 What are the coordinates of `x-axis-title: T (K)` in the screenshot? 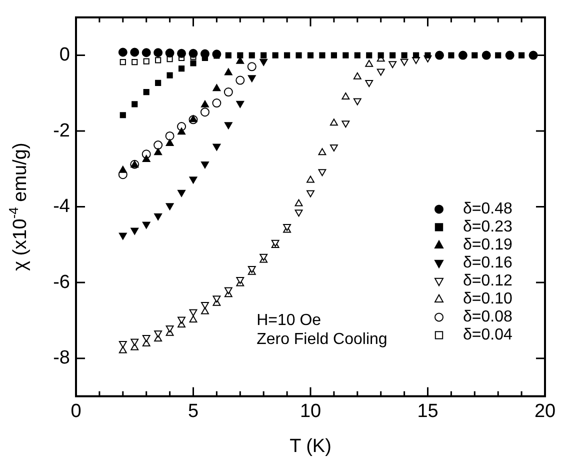 It's located at (311, 446).